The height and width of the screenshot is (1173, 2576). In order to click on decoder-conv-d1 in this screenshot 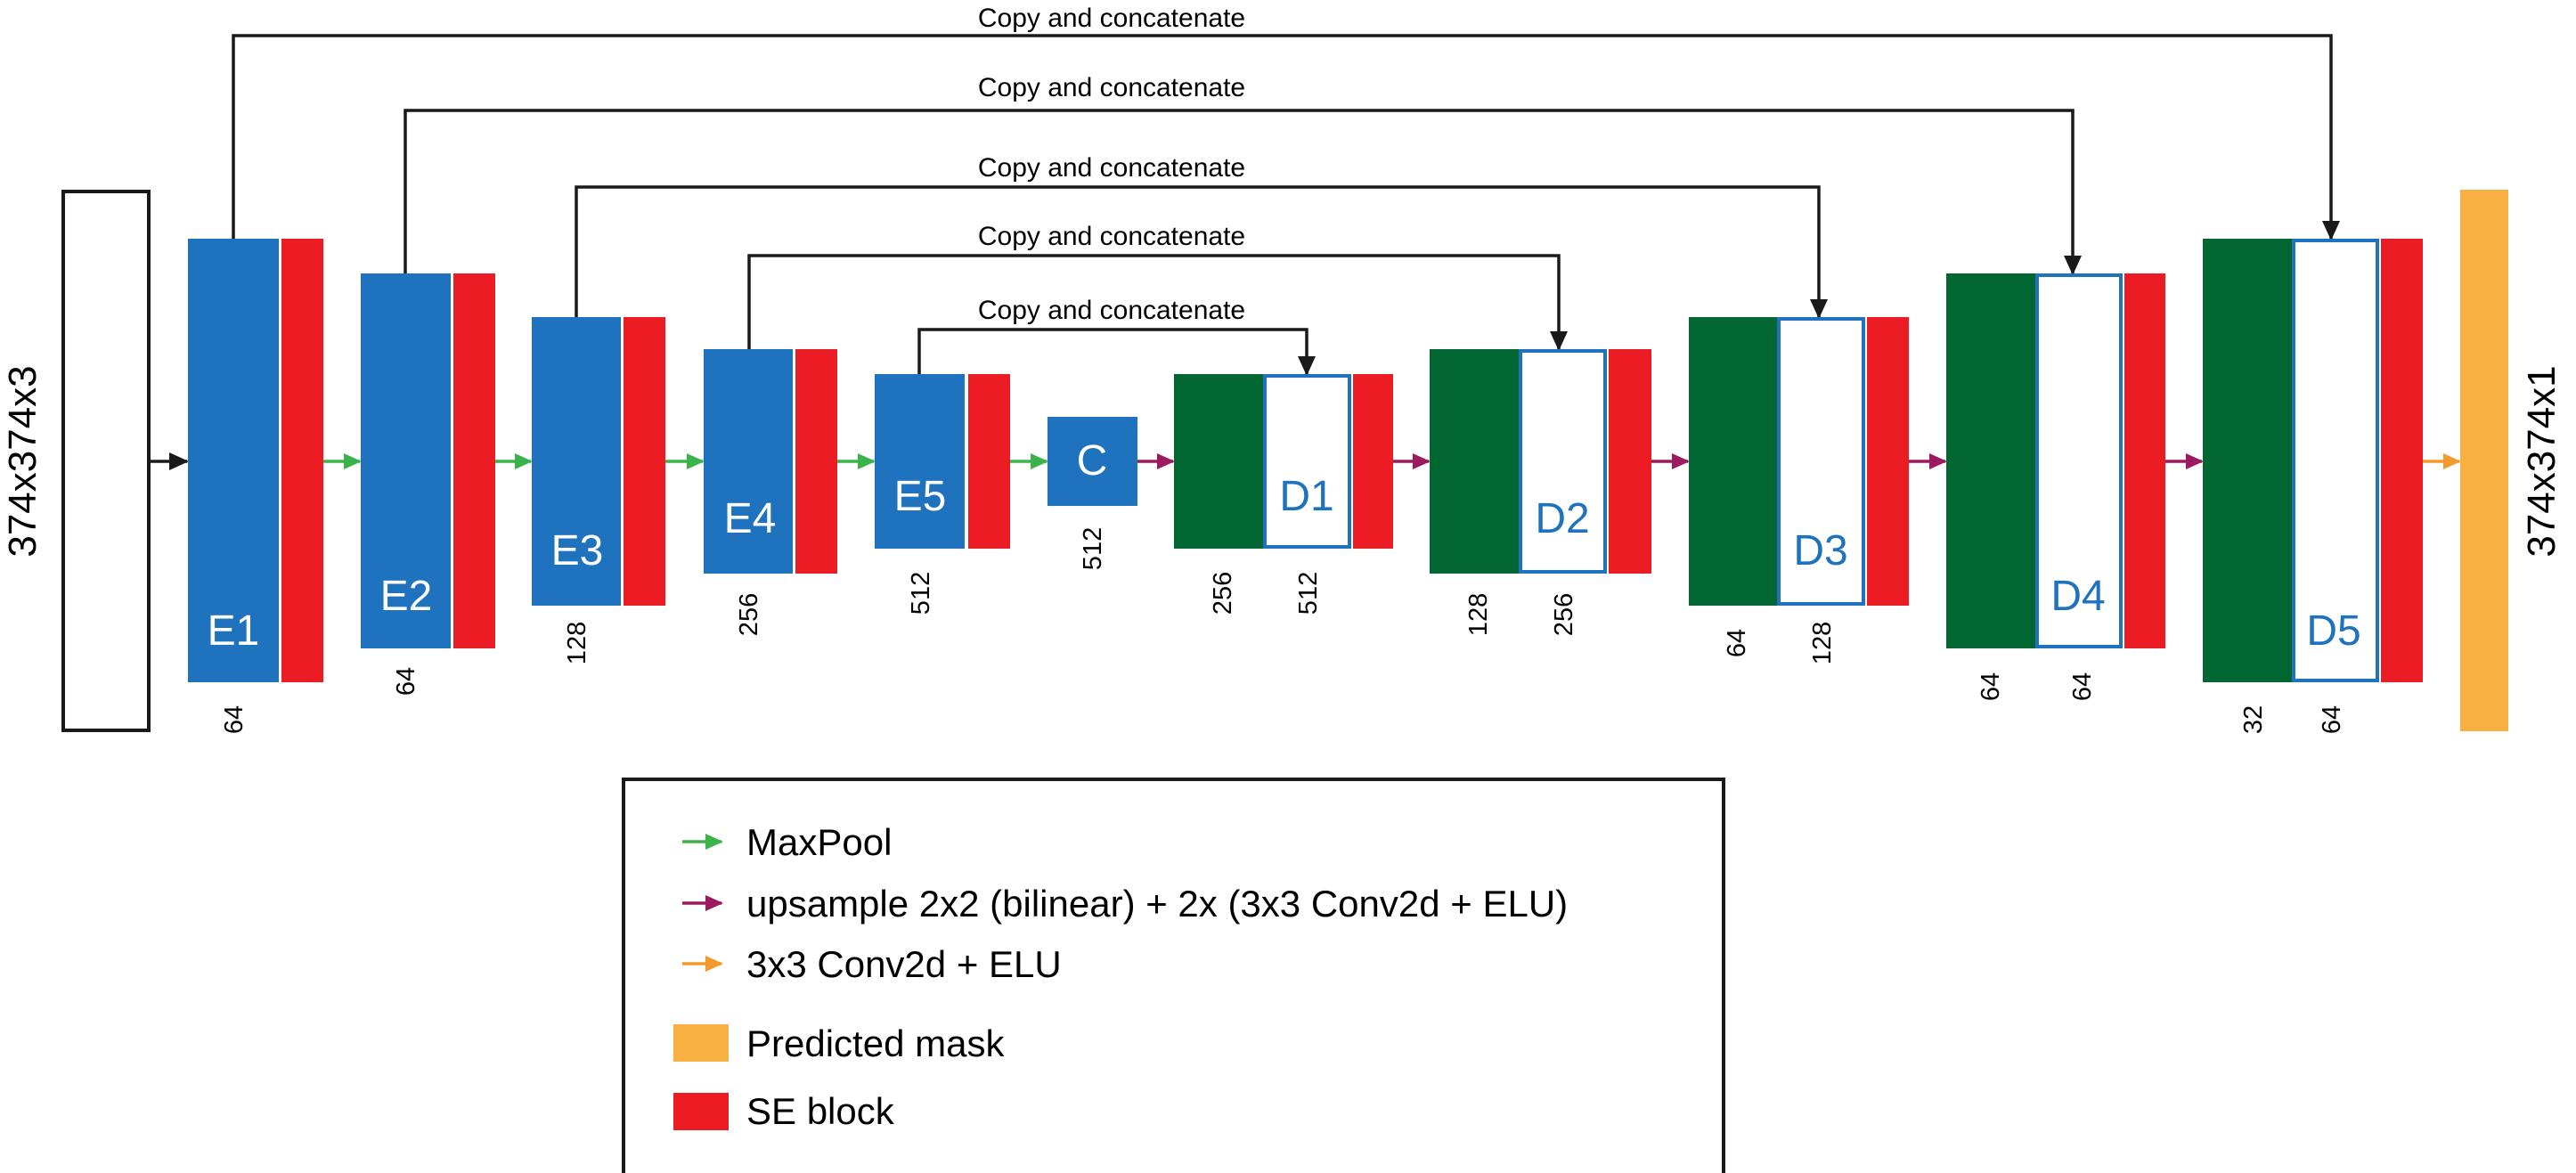, I will do `click(1219, 461)`.